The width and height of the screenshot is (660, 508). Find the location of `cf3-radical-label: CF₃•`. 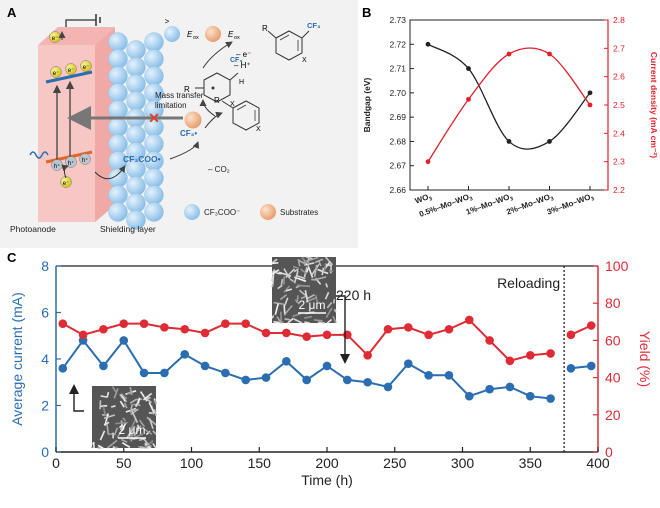

cf3-radical-label: CF₃• is located at coordinates (188, 133).